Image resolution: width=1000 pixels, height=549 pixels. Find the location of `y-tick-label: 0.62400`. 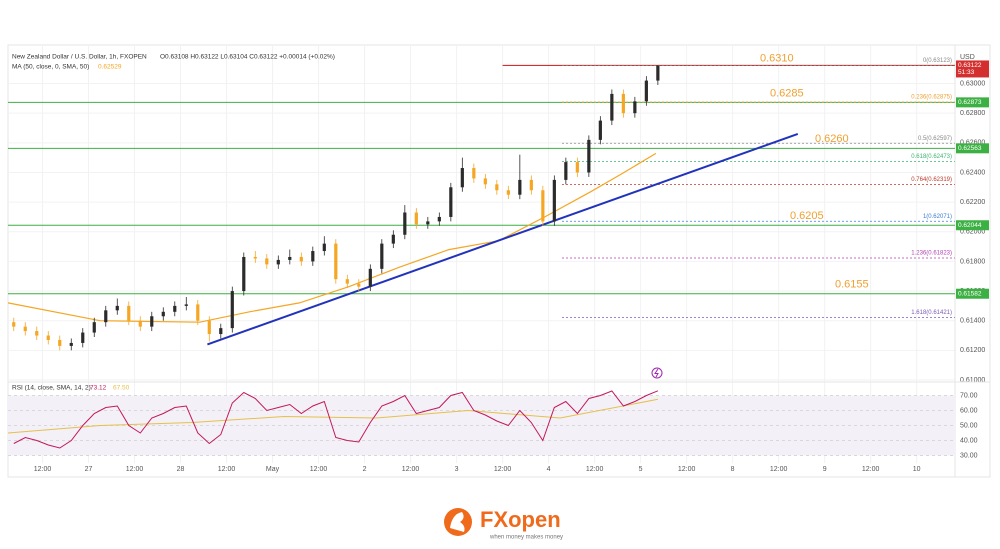

y-tick-label: 0.62400 is located at coordinates (972, 172).